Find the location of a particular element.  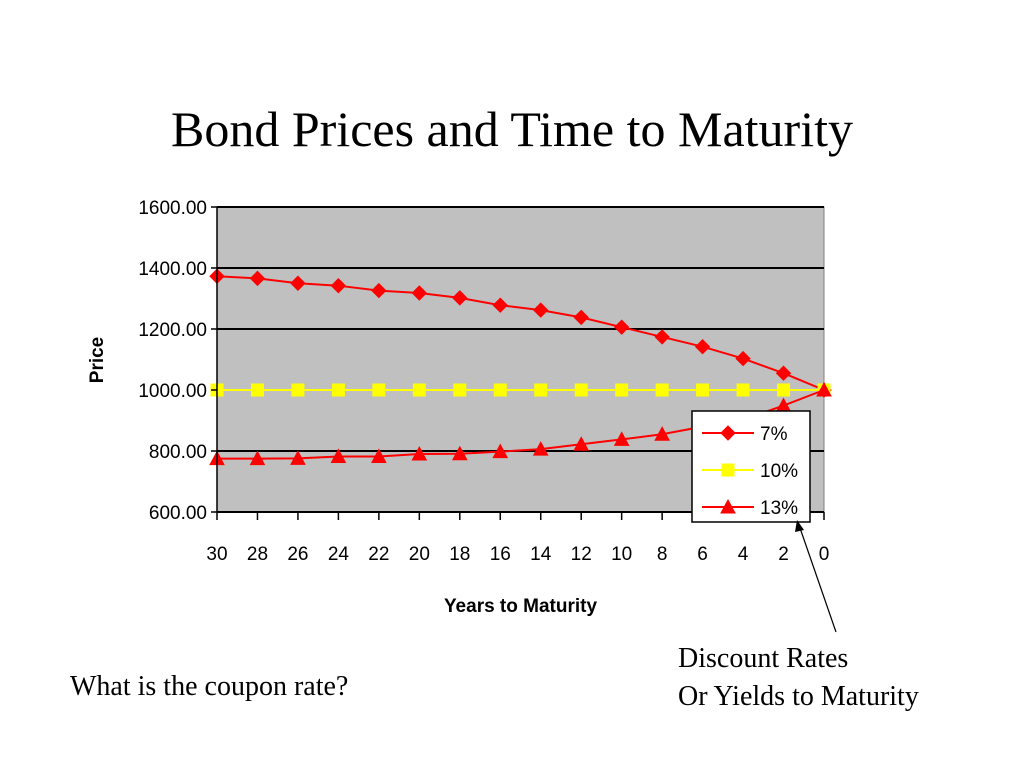

x-tick-label: 20 is located at coordinates (419, 554).